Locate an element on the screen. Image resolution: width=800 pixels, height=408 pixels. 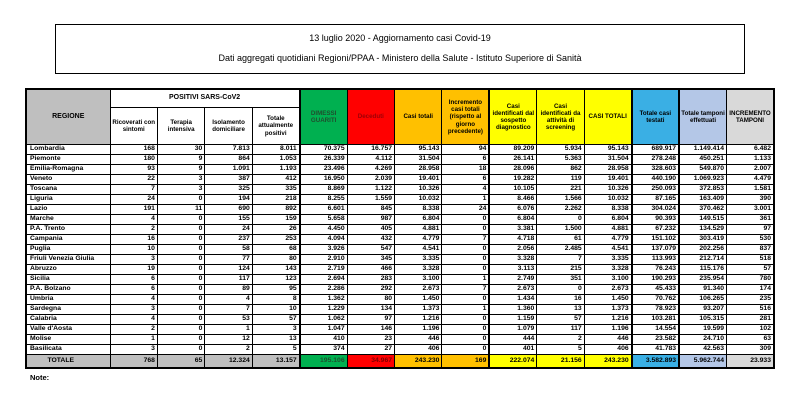
cell-isolamento: 53 is located at coordinates (228, 319).